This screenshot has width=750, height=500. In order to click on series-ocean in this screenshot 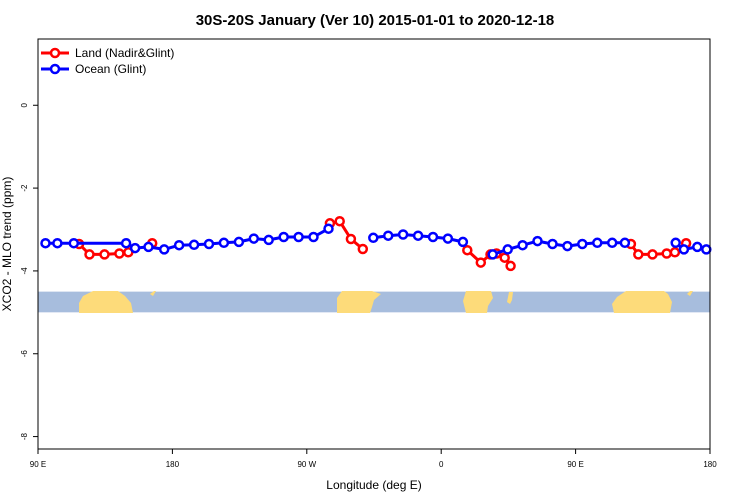, I will do `click(376, 241)`.